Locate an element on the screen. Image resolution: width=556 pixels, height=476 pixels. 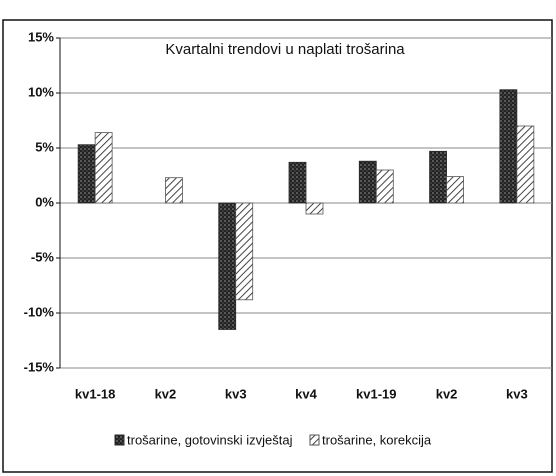
y-tick-label: -10% is located at coordinates (39, 311).